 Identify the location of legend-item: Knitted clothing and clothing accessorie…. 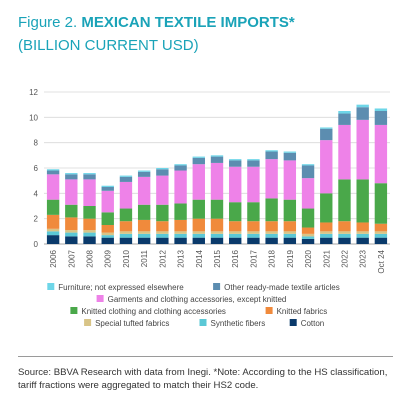
(148, 311).